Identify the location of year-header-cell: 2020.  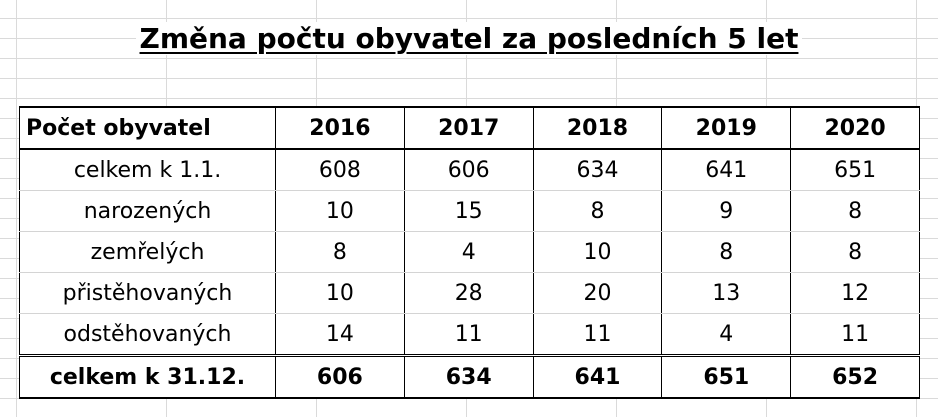
(855, 128).